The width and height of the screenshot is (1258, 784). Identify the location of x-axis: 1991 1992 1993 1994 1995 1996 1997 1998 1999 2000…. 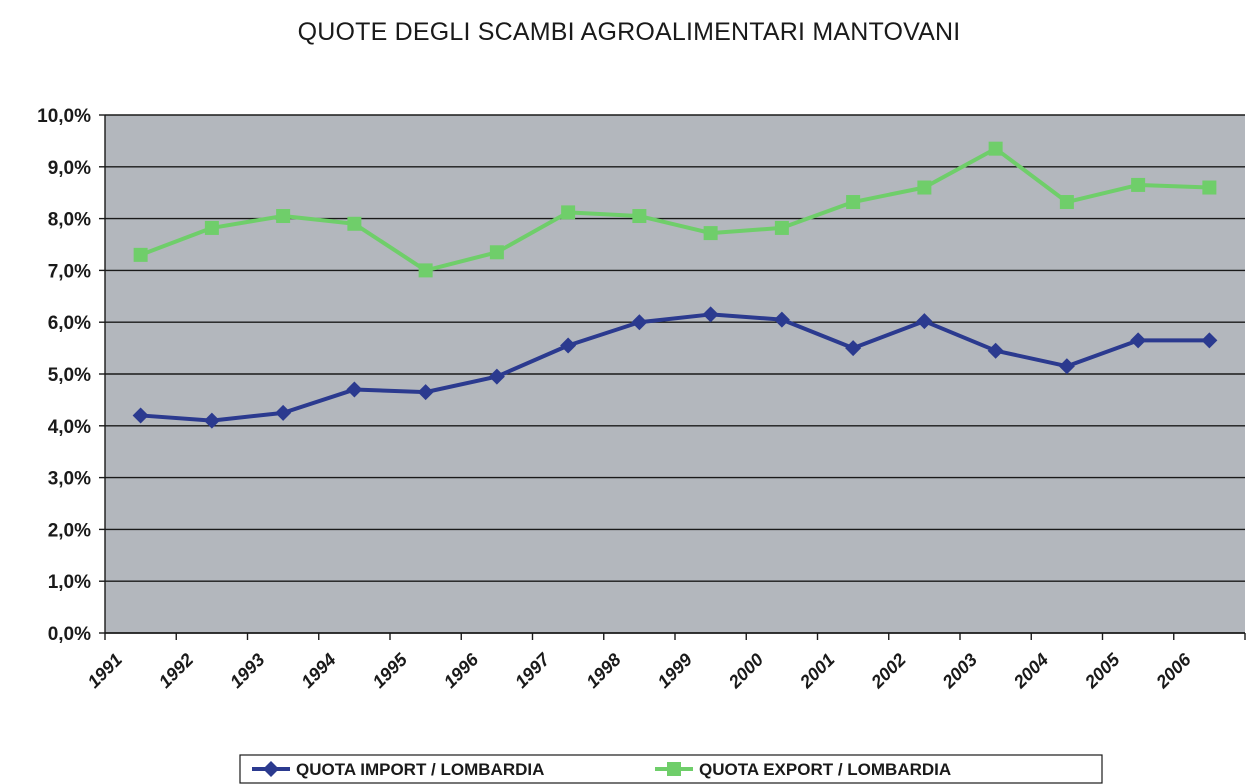
(665, 662).